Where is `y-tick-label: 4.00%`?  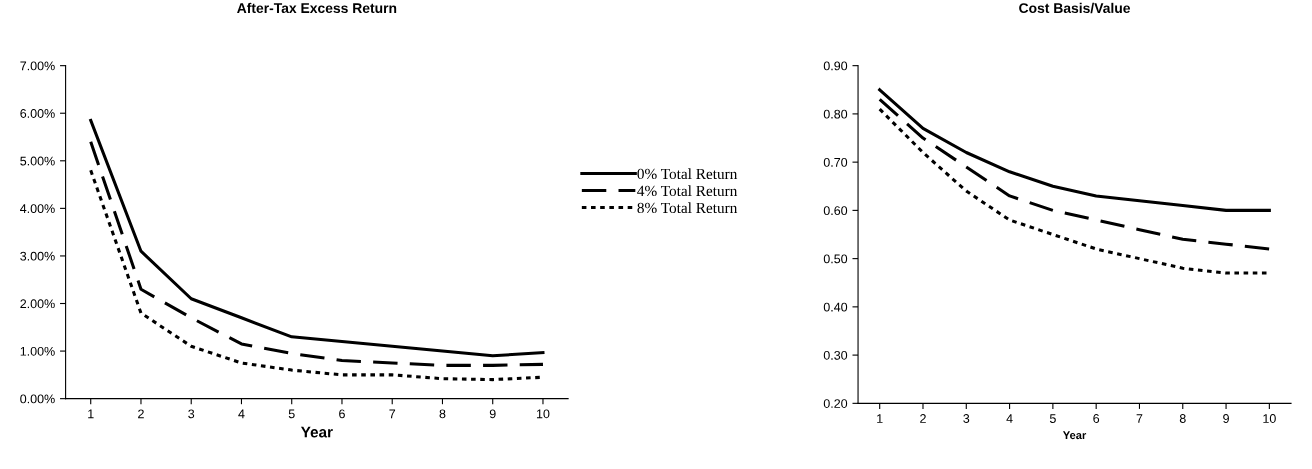
y-tick-label: 4.00% is located at coordinates (37, 209).